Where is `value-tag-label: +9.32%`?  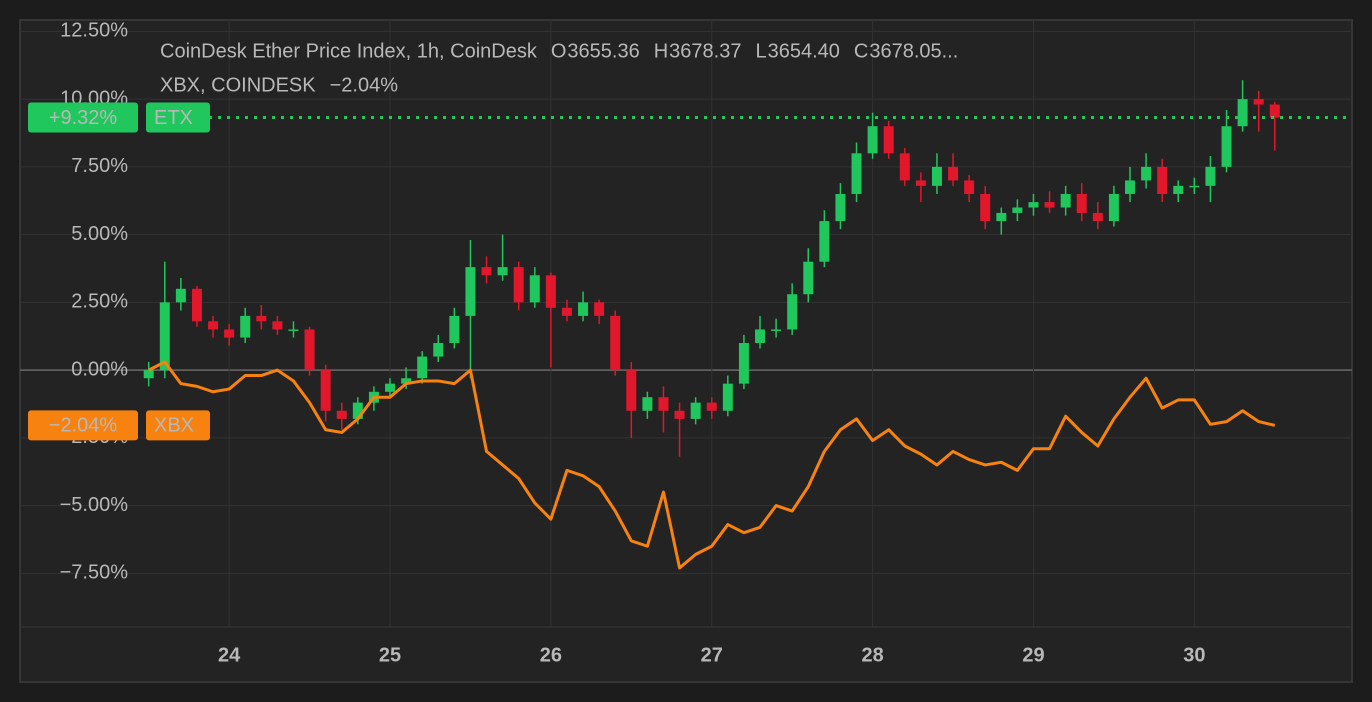 value-tag-label: +9.32% is located at coordinates (83, 118).